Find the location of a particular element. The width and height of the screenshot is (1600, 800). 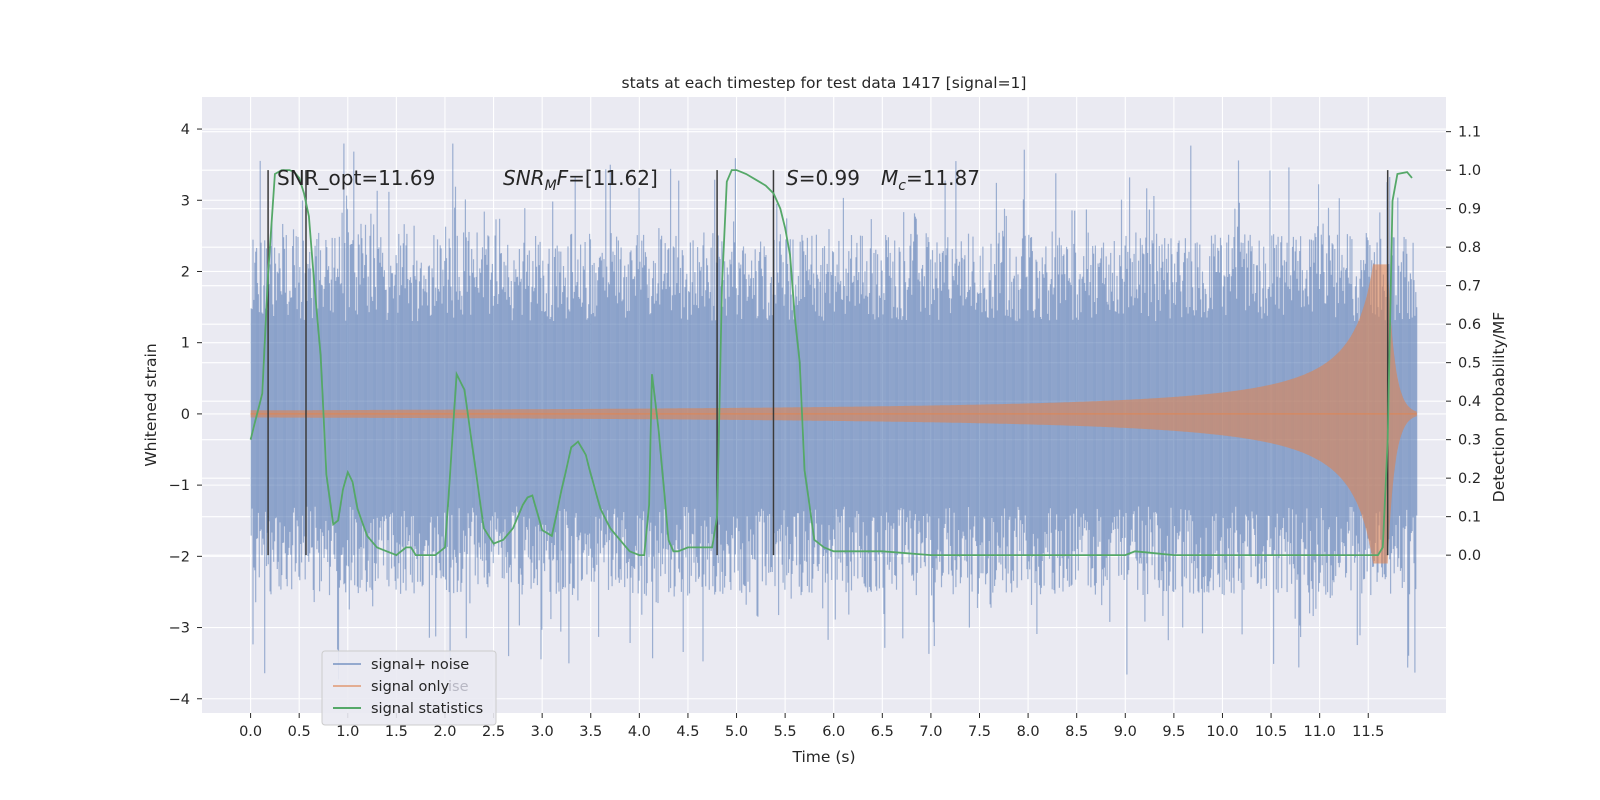

mc-base: M is located at coordinates (889, 178).